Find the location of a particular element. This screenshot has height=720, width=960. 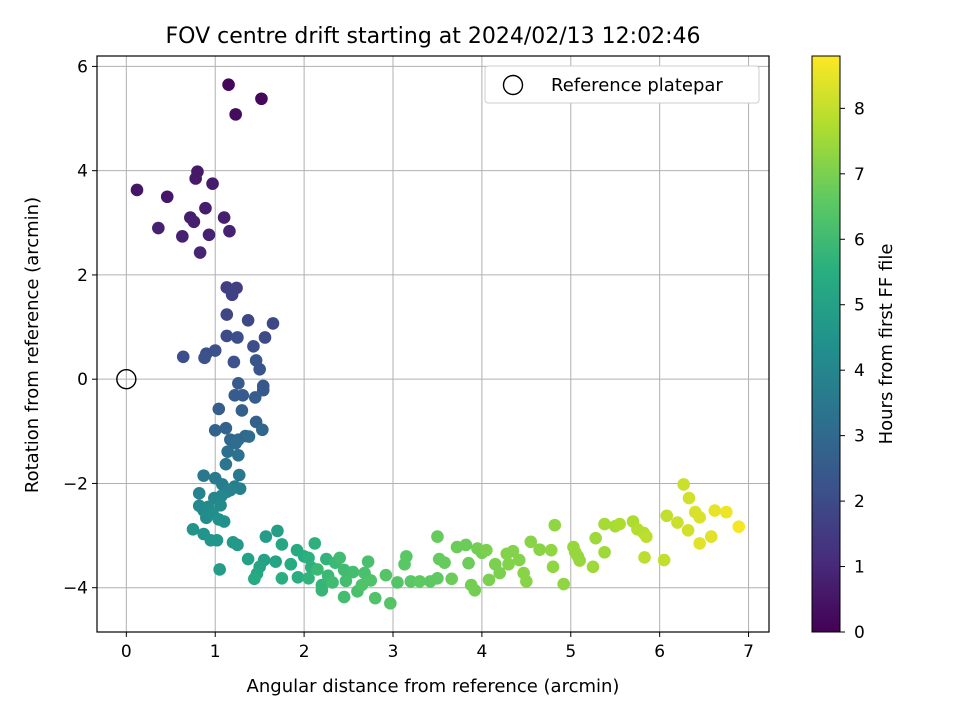

legend-reference-marker is located at coordinates (513, 85).